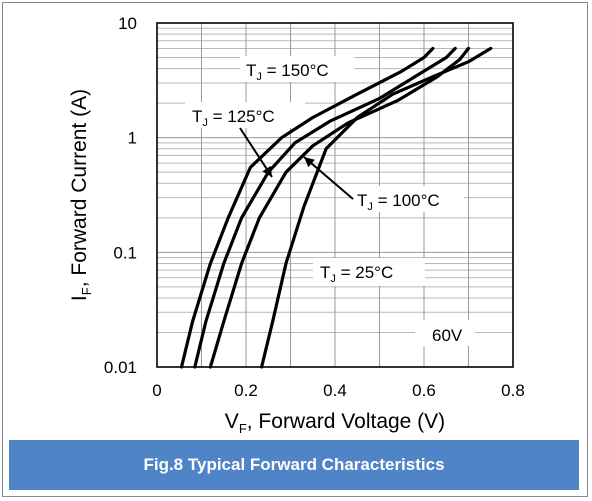 The width and height of the screenshot is (592, 501). I want to click on x-tick-label: 0.6, so click(424, 390).